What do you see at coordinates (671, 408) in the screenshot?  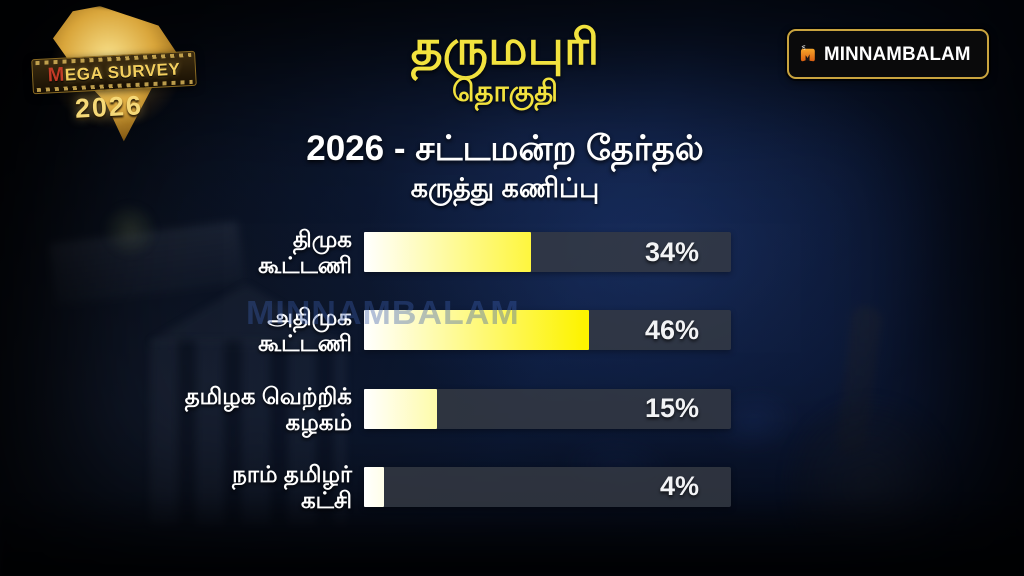 I see `bar-value: 15%` at bounding box center [671, 408].